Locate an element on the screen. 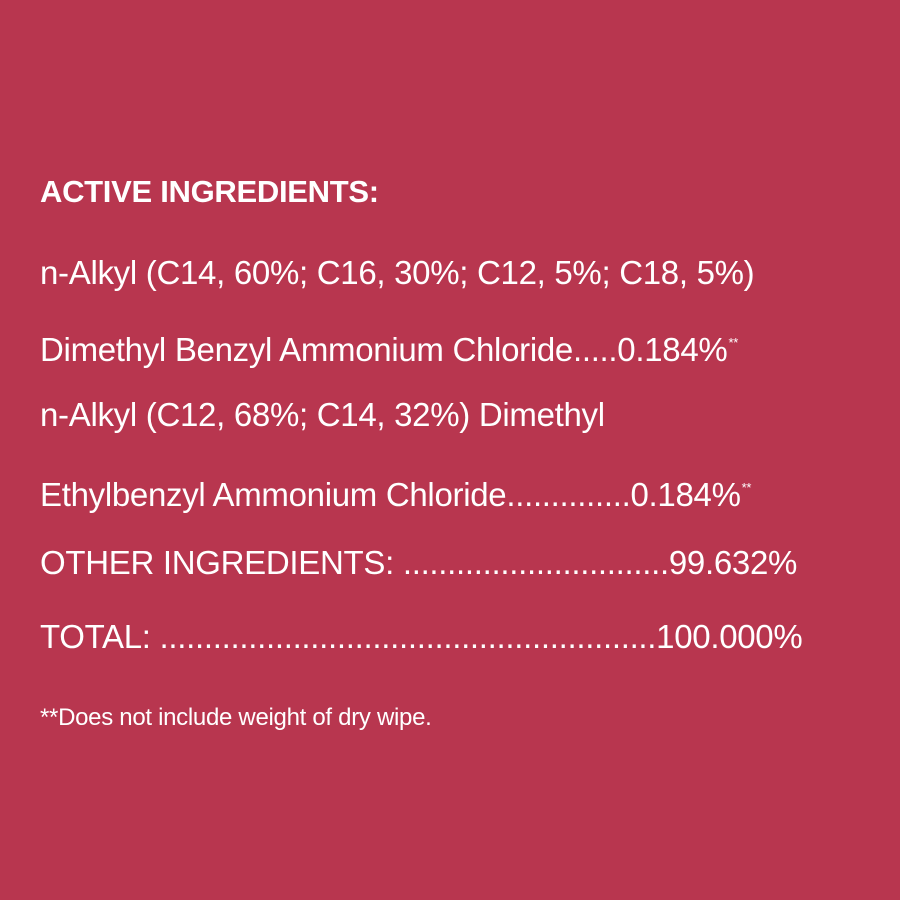 The width and height of the screenshot is (900, 900). ingredient-line-3: n-Alkyl (C12, 68%; C14, 32%) Dimethyl is located at coordinates (322, 415).